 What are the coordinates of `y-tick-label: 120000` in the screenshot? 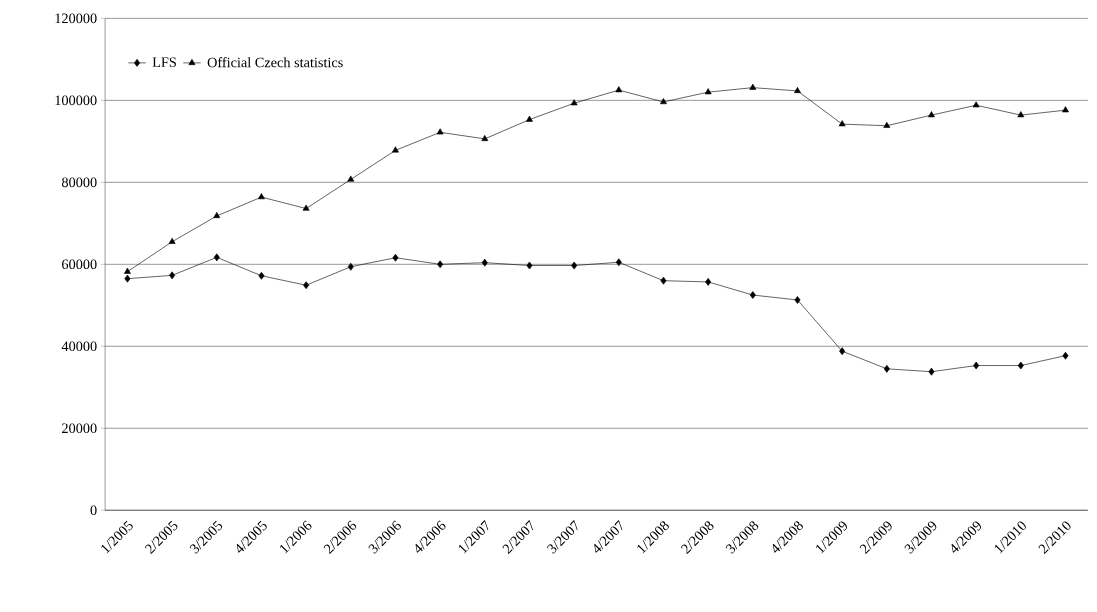 It's located at (76, 18).